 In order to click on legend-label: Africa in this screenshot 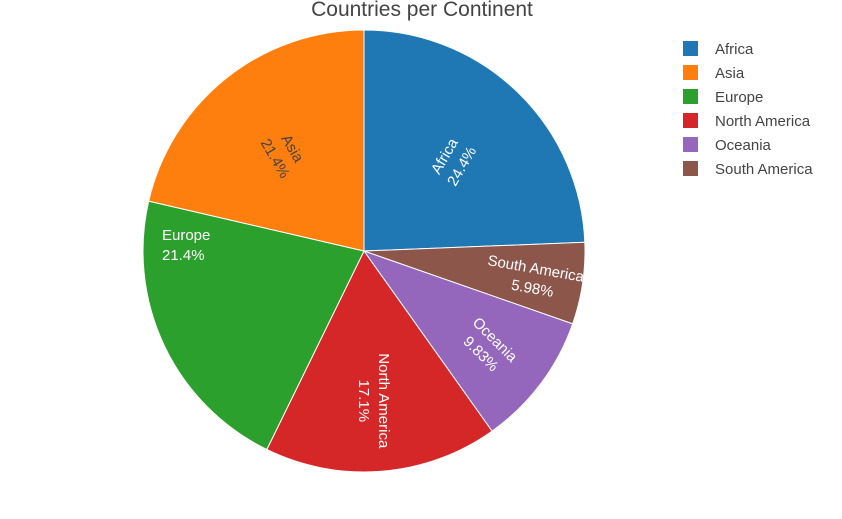, I will do `click(734, 49)`.